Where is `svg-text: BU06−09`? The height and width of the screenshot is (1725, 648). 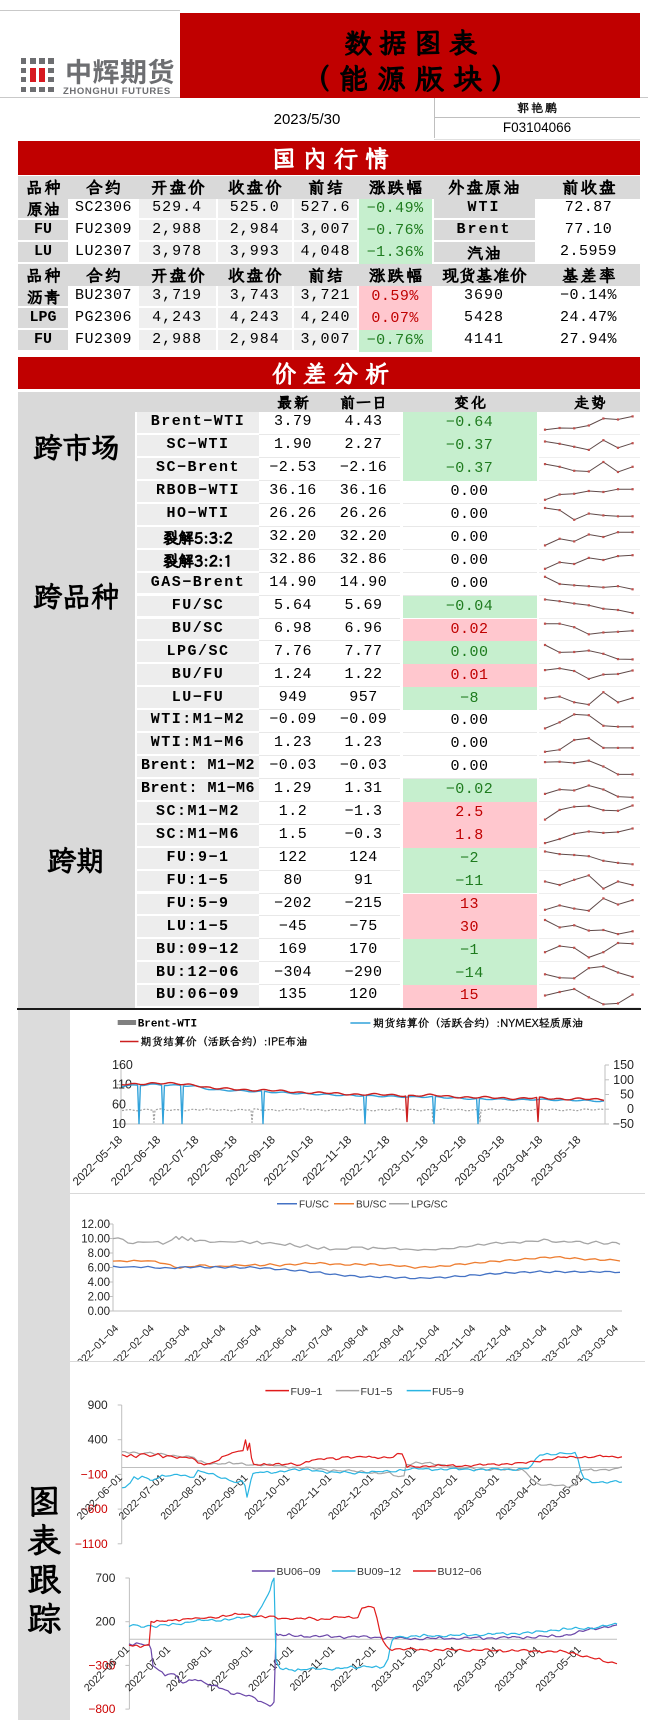
svg-text: BU06−09 is located at coordinates (299, 1572).